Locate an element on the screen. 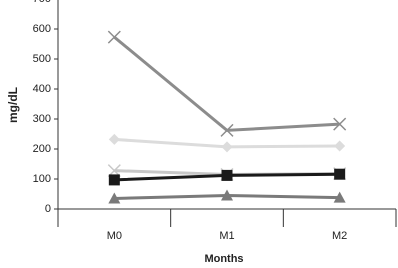 The height and width of the screenshot is (268, 398). y-tick-label: 600 is located at coordinates (42, 29).